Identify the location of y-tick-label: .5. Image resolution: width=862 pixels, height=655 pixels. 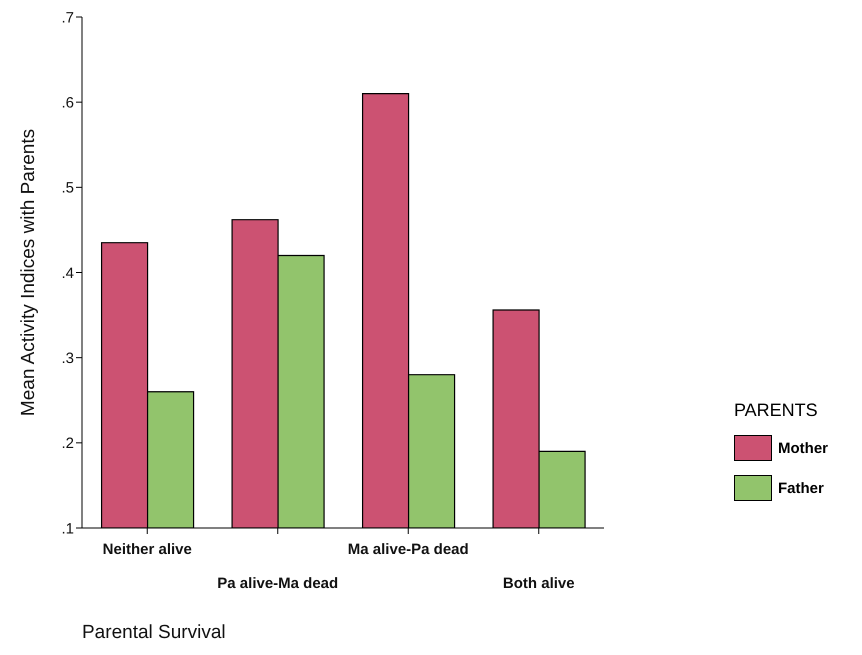
(67, 188).